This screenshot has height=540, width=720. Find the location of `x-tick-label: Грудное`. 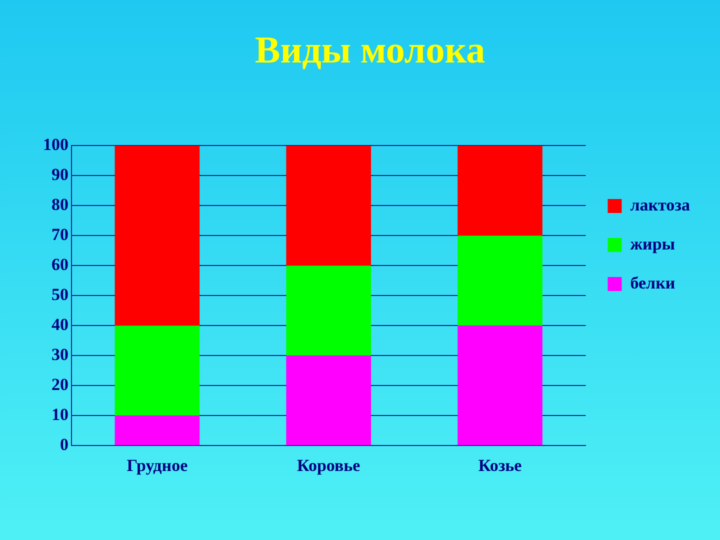

x-tick-label: Грудное is located at coordinates (157, 466).